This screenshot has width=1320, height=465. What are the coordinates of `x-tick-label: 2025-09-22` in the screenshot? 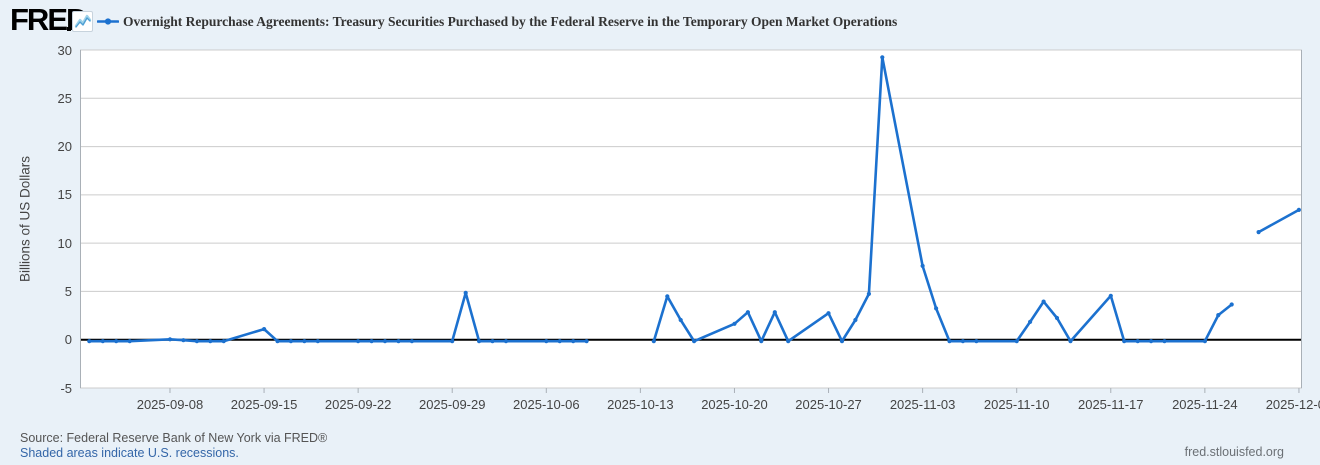 It's located at (358, 404).